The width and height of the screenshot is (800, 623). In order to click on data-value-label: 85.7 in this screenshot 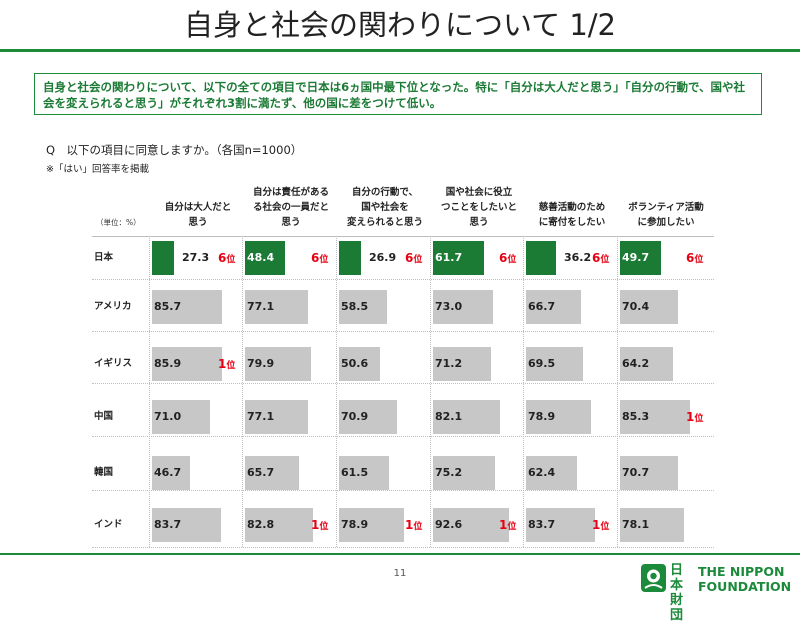, I will do `click(168, 306)`.